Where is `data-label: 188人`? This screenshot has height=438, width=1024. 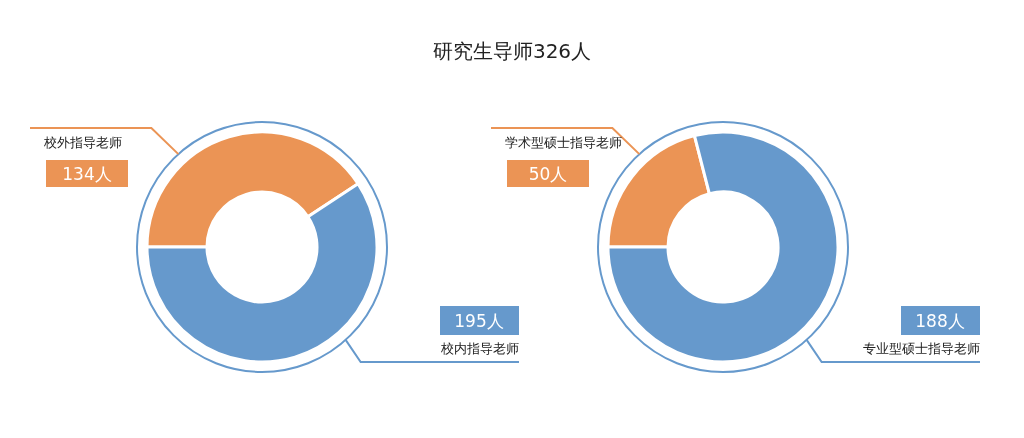 data-label: 188人 is located at coordinates (940, 321).